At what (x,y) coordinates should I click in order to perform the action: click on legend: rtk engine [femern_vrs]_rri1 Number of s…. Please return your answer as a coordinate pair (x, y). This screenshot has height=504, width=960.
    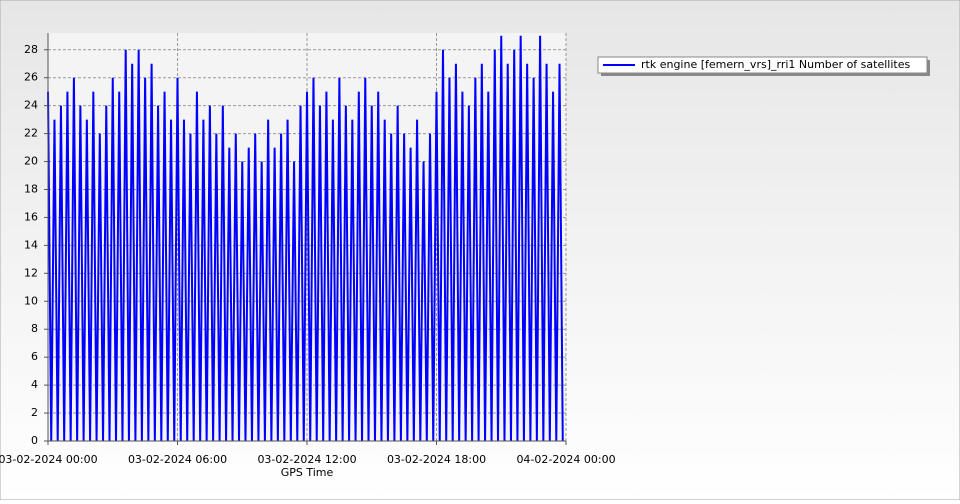
    Looking at the image, I should click on (763, 66).